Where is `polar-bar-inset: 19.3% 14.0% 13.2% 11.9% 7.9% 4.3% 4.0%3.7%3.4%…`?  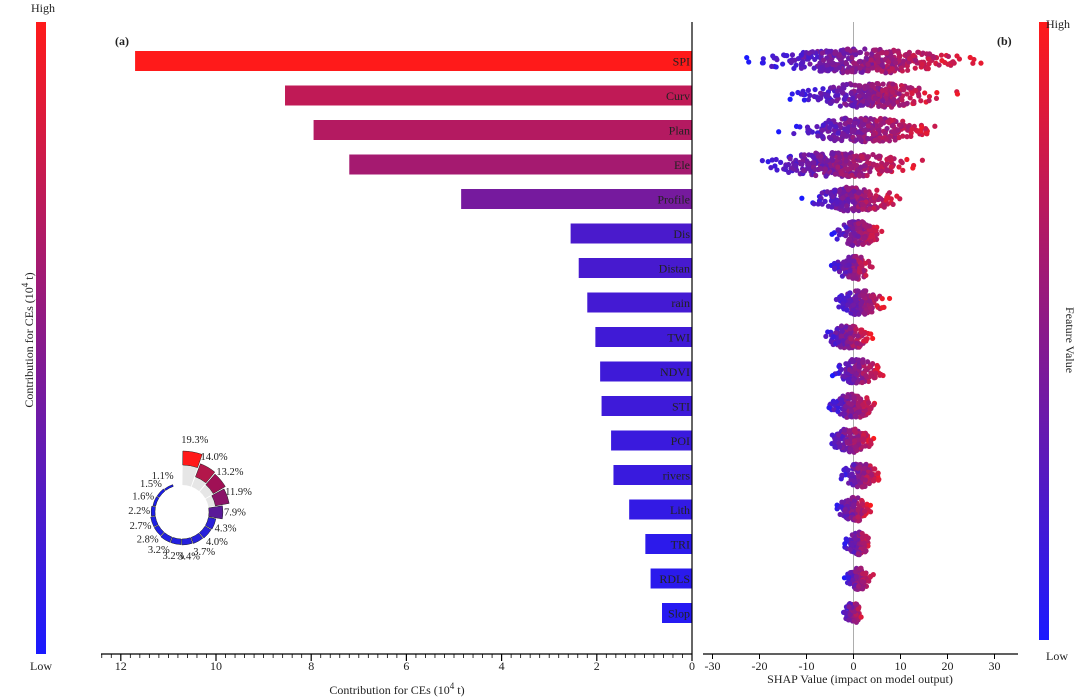
polar-bar-inset: 19.3% 14.0% 13.2% 11.9% 7.9% 4.3% 4.0%3.7%3.4%… is located at coordinates (190, 498).